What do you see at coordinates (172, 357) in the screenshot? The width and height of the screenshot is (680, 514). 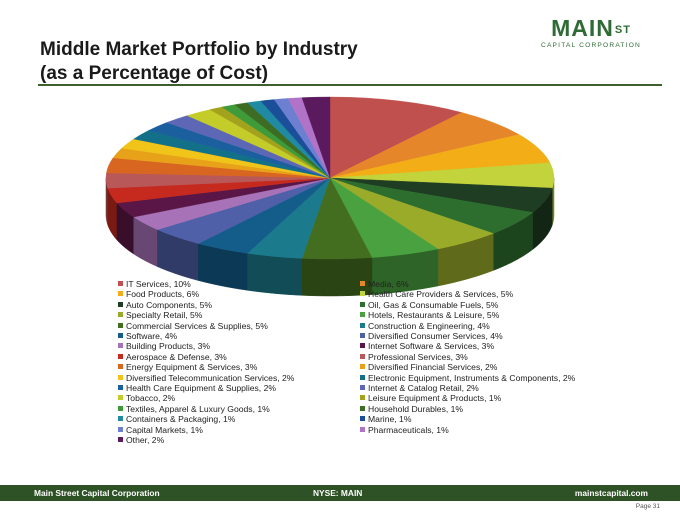 I see `legend-item: Aerospace & Defense, 3%` at bounding box center [172, 357].